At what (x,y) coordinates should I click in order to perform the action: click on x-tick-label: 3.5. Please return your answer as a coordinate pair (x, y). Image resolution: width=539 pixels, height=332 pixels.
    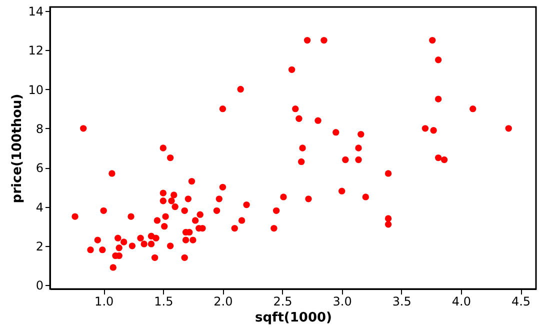
    Looking at the image, I should click on (402, 301).